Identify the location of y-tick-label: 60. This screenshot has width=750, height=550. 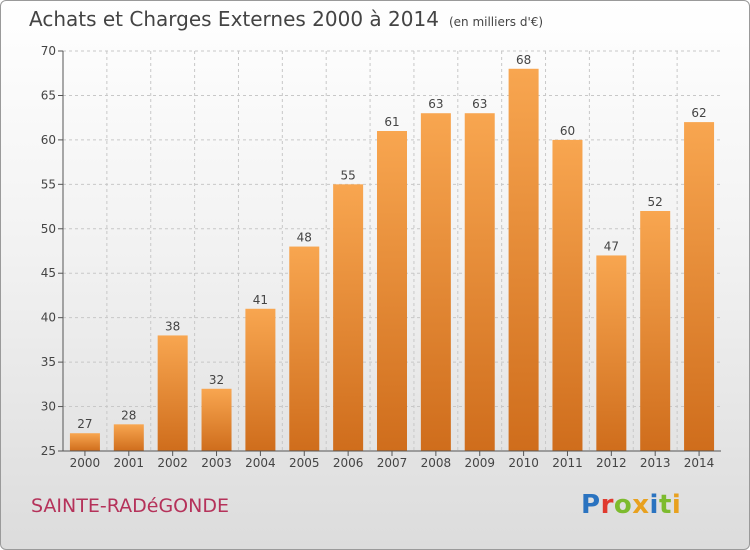
(48, 140).